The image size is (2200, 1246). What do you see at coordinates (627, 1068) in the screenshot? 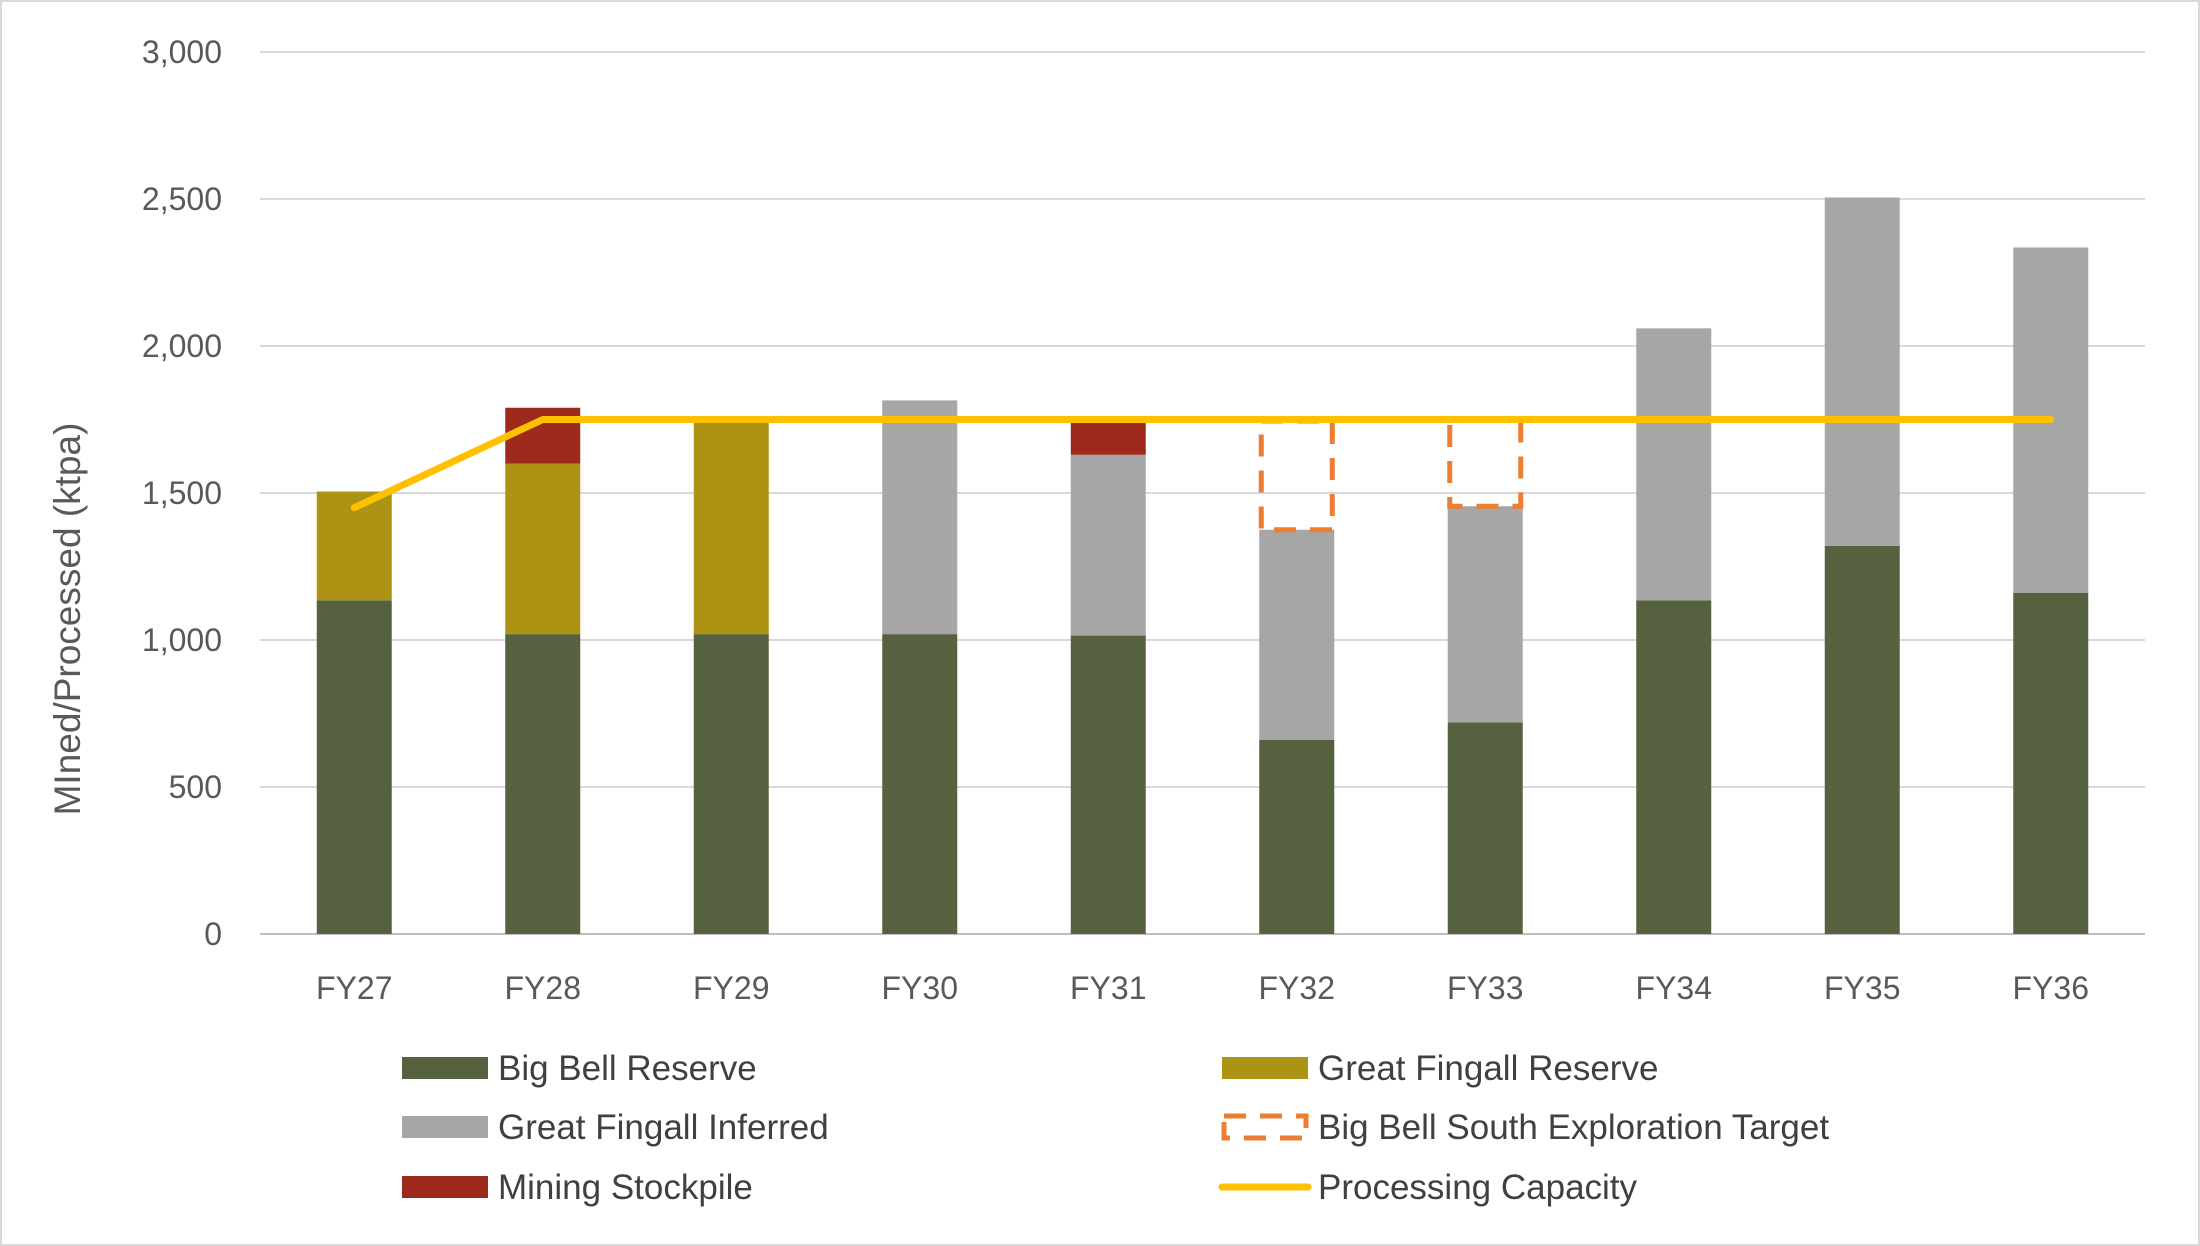
I see `legend-label: Big Bell Reserve` at bounding box center [627, 1068].